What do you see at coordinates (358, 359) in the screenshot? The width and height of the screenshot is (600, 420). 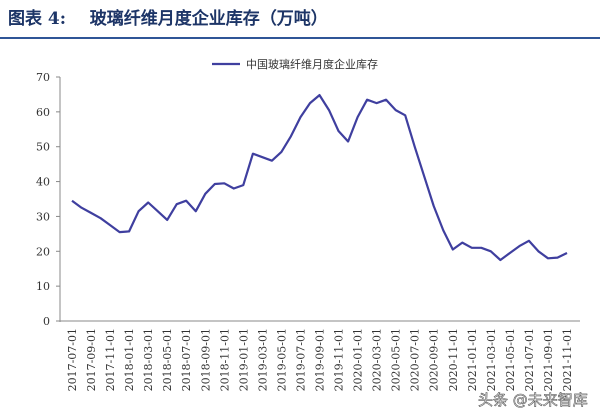 I see `x-tick-label: 2020-01-01` at bounding box center [358, 359].